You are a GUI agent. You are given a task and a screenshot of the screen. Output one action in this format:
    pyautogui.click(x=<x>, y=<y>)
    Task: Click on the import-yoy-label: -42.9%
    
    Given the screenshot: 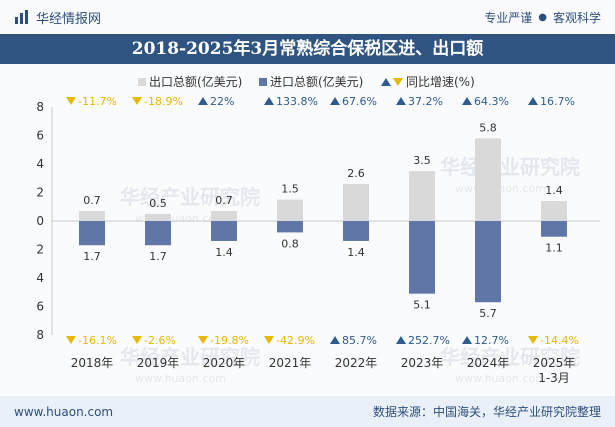 What is the action you would take?
    pyautogui.click(x=295, y=340)
    